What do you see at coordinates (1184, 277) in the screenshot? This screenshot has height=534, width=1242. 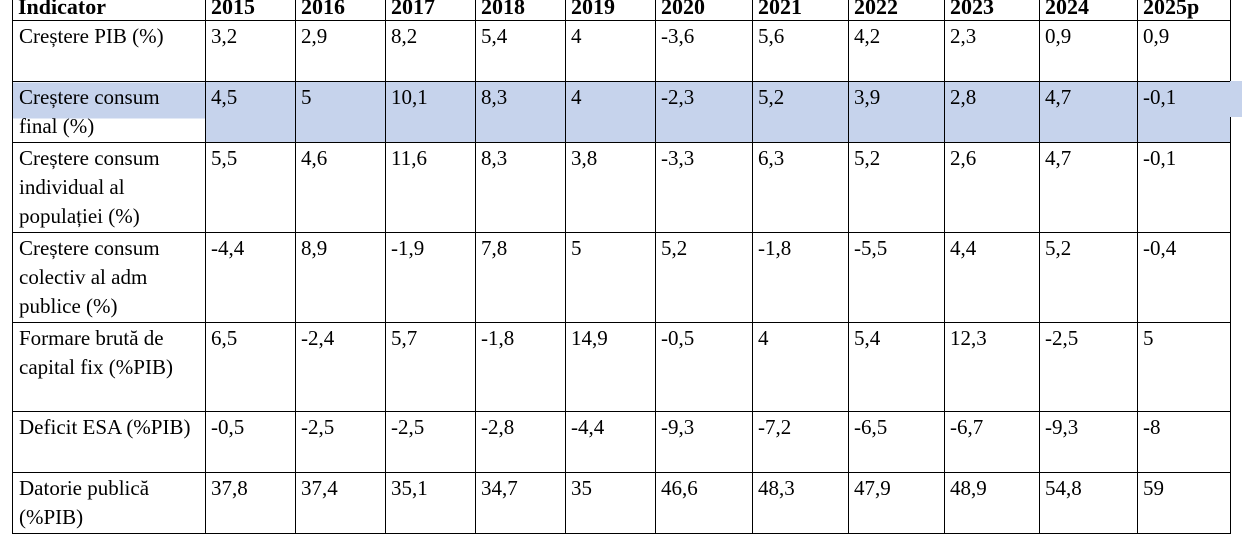 I see `table-cell: -0,4` at bounding box center [1184, 277].